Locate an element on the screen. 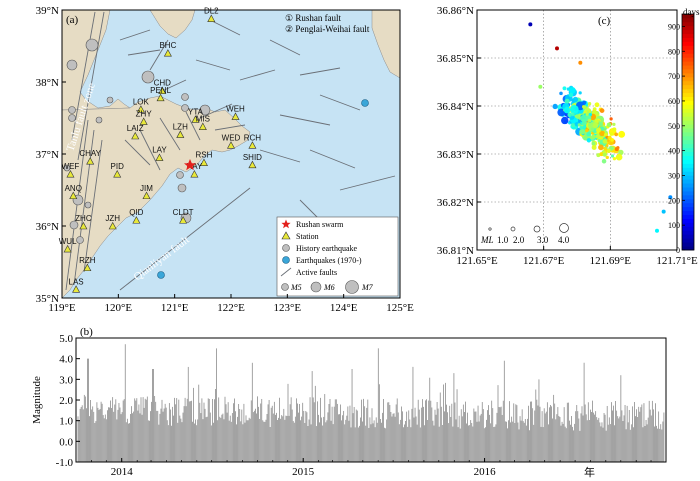  station-label: CHAY is located at coordinates (90, 153).